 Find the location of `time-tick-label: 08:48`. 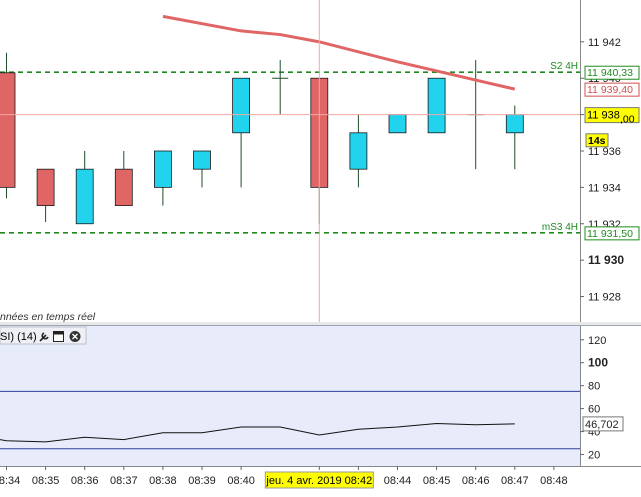

time-tick-label: 08:48 is located at coordinates (554, 481).